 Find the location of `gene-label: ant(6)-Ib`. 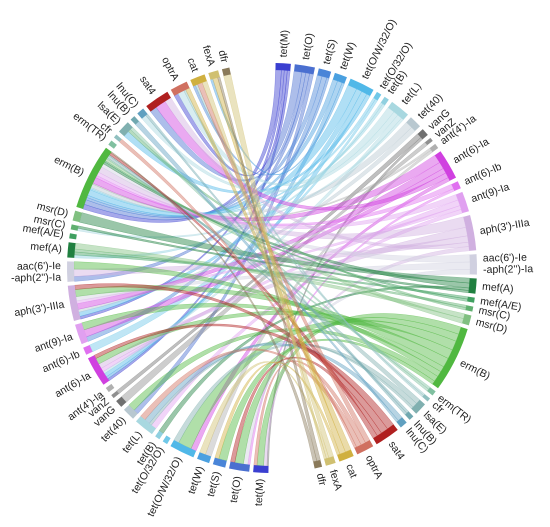

gene-label: ant(6)-Ib is located at coordinates (60, 361).